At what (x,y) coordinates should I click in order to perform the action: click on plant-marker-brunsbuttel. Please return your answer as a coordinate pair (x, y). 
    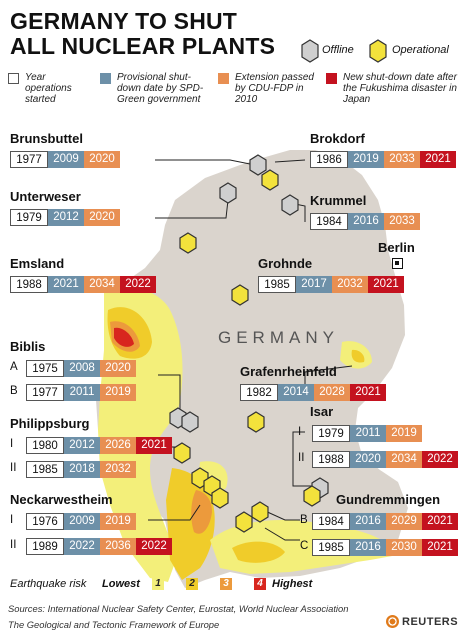
    Looking at the image, I should click on (258, 165).